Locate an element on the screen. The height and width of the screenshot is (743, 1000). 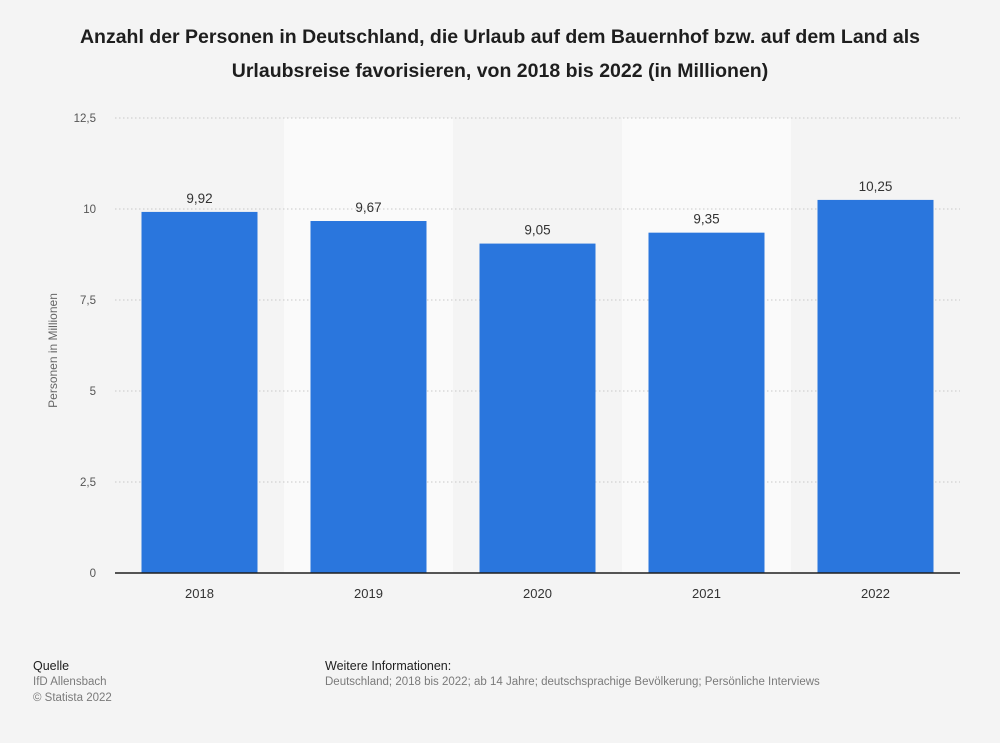
y-tick-label: 12,5 is located at coordinates (85, 119).